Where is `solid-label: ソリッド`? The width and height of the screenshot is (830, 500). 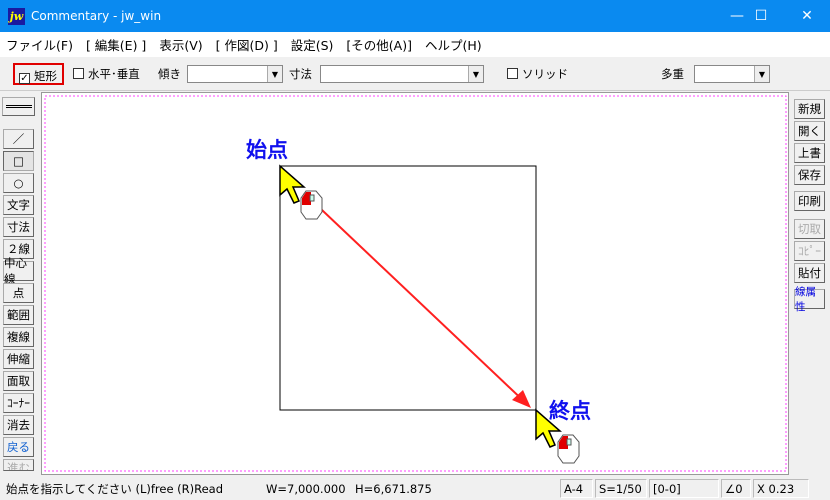
solid-label: ソリッド is located at coordinates (545, 74).